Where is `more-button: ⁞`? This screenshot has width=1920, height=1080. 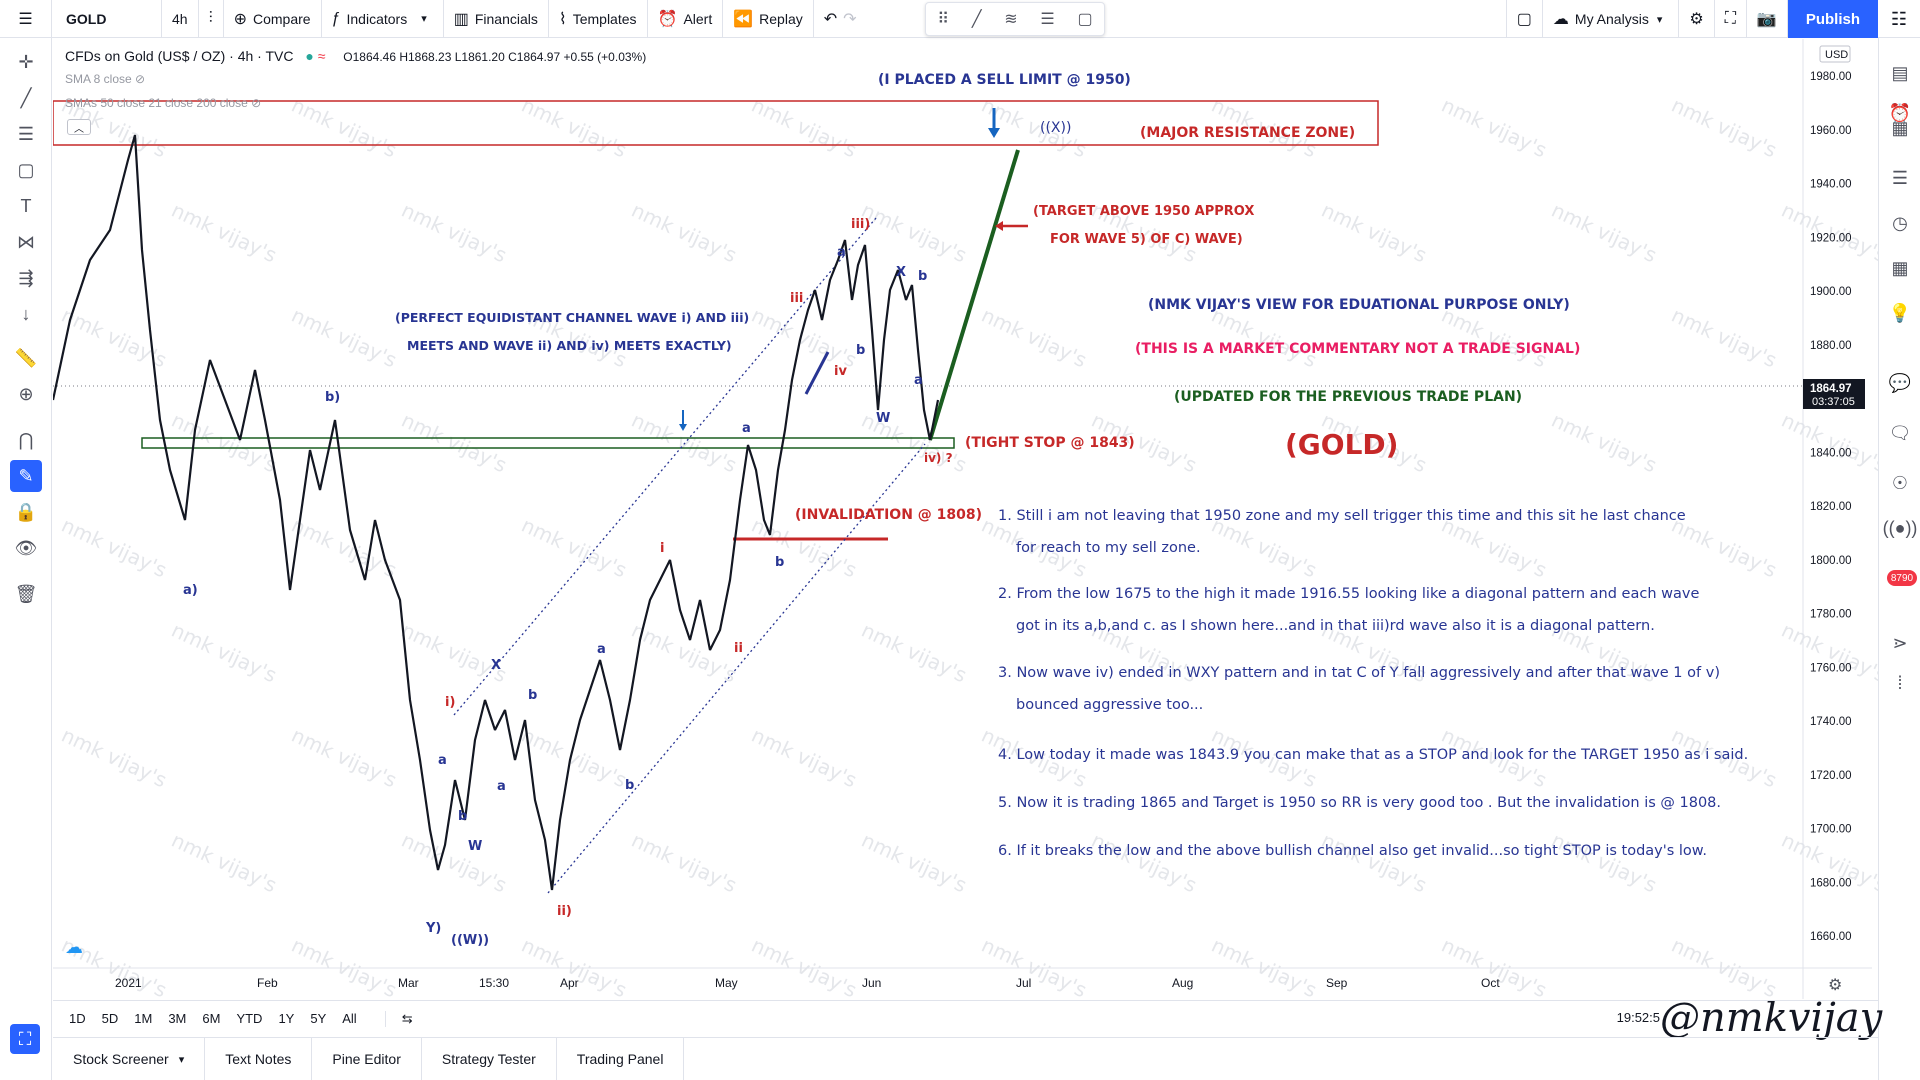 more-button: ⁞ is located at coordinates (1900, 683).